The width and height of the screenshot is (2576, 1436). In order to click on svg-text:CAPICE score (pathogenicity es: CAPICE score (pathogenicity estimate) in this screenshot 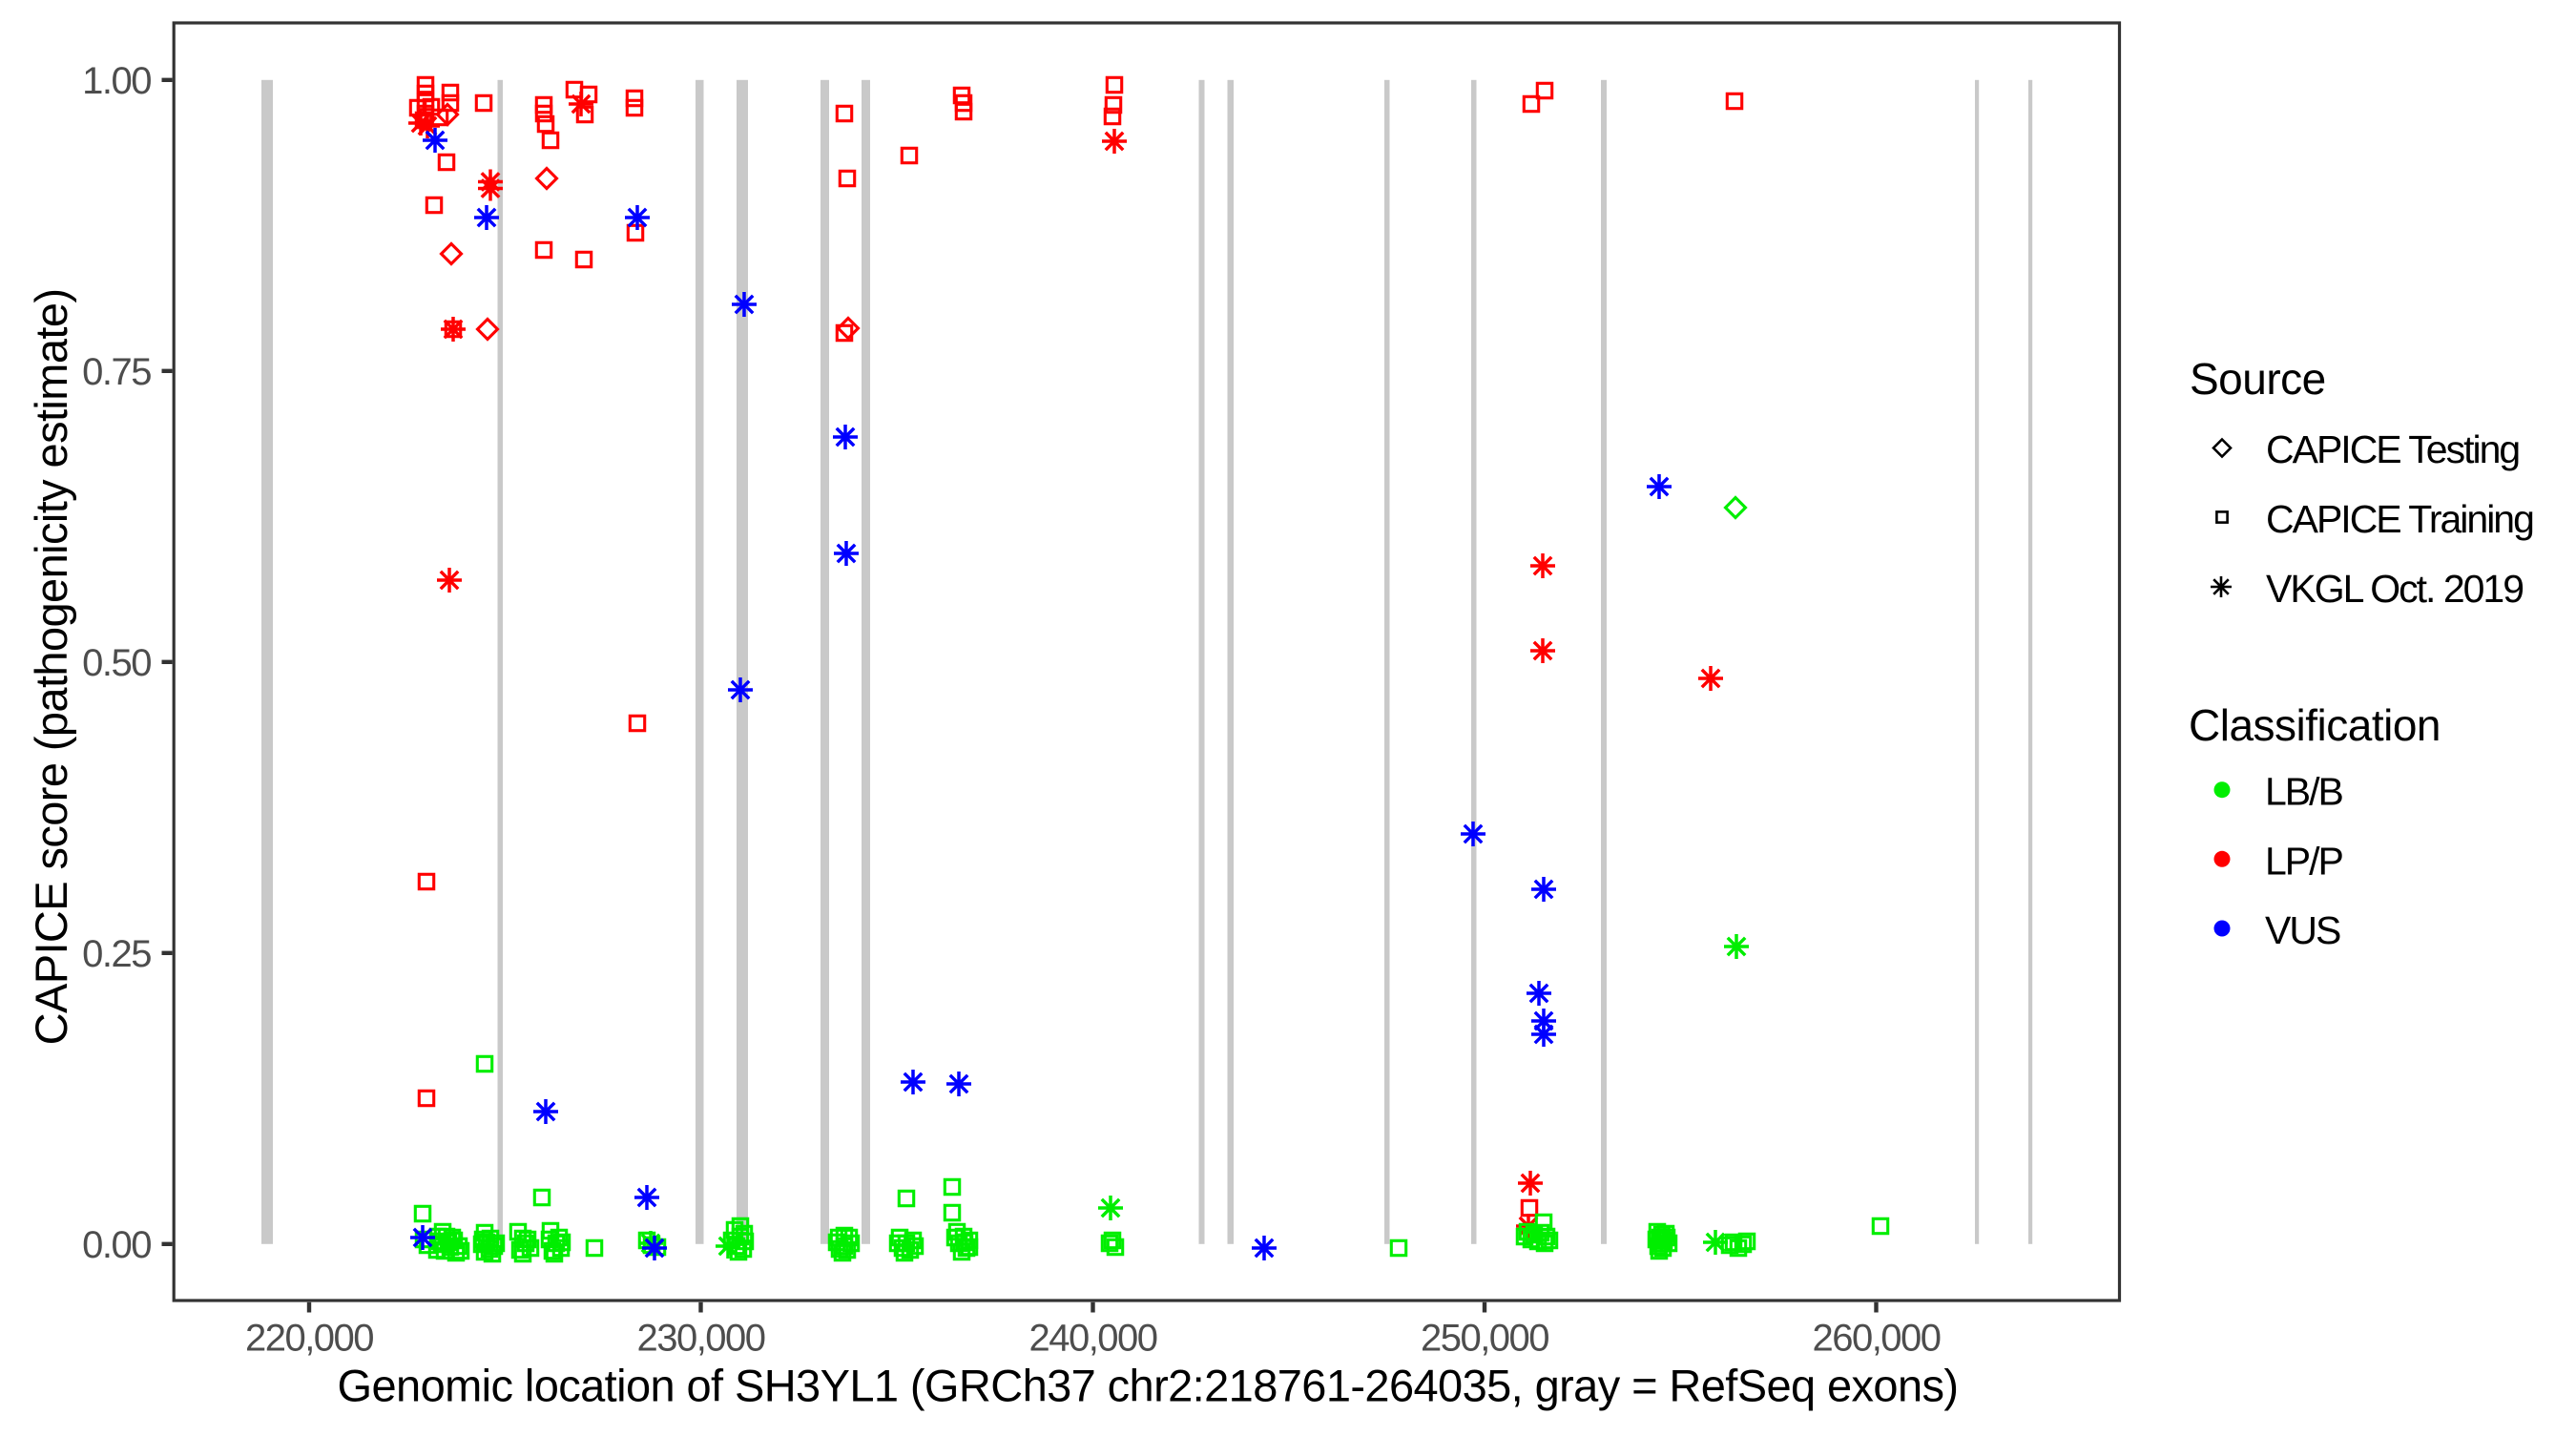, I will do `click(51, 667)`.